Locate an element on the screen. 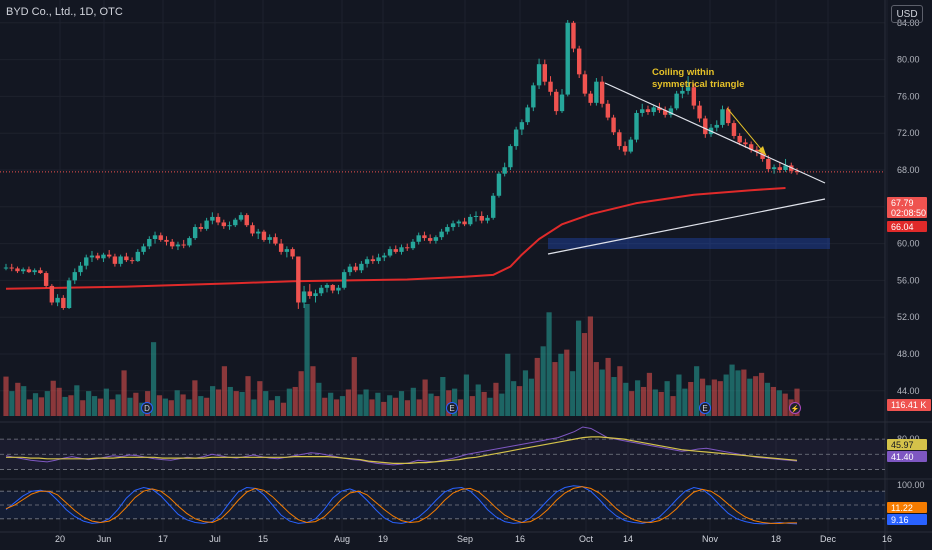  price-badge: 67.79 is located at coordinates (902, 203).